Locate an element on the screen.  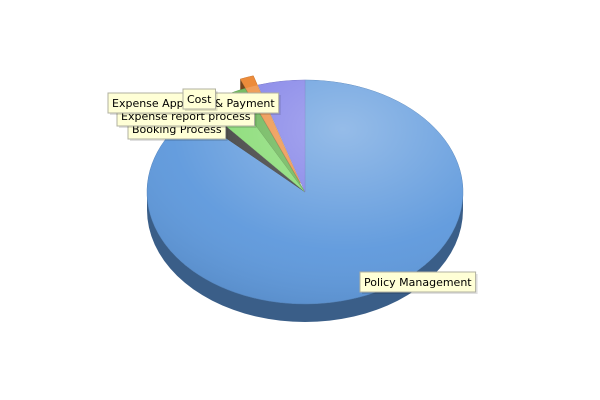
label-cost-4: Cost is located at coordinates (200, 99).